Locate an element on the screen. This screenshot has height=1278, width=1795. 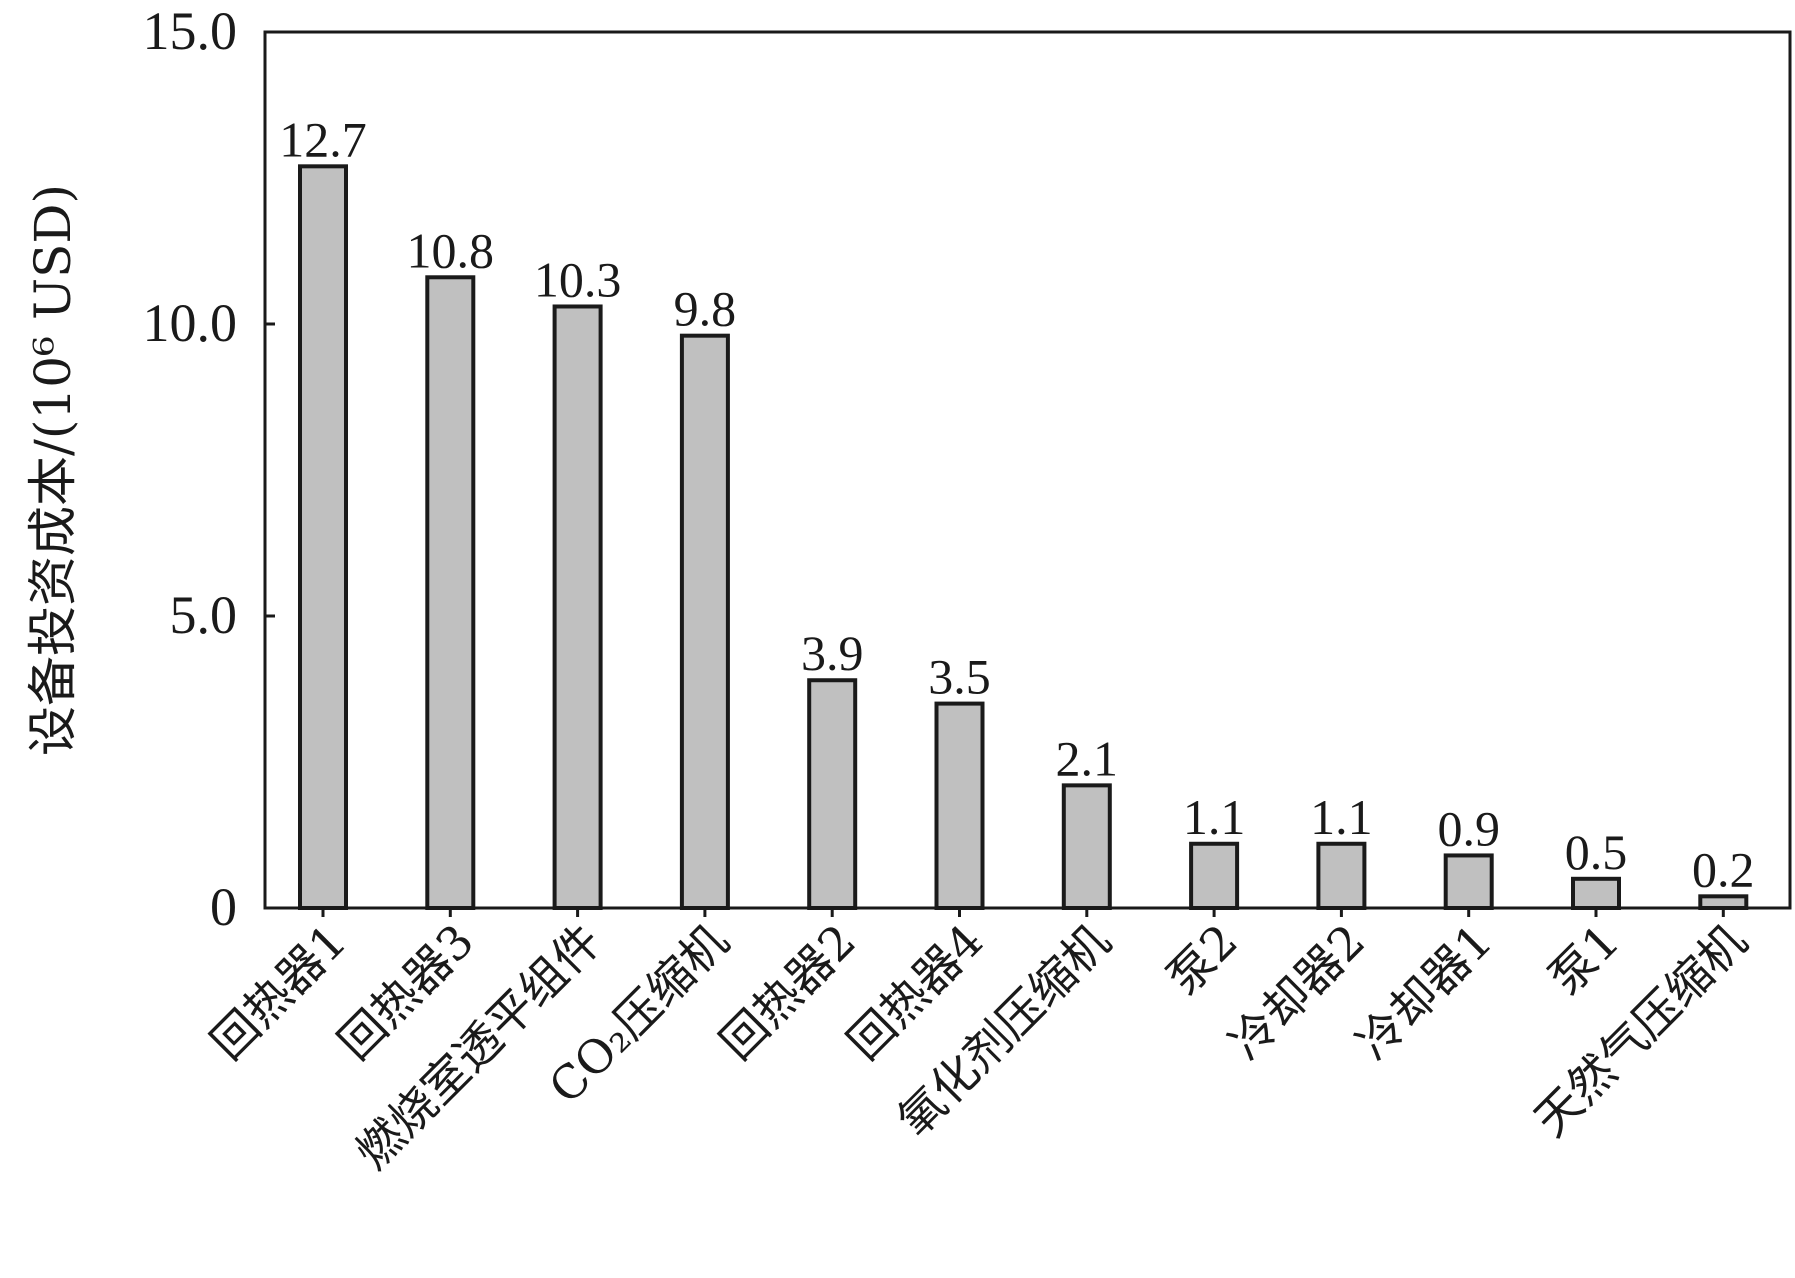
y-axis: 0 5.0 10.0 15.0 is located at coordinates (209, 469).